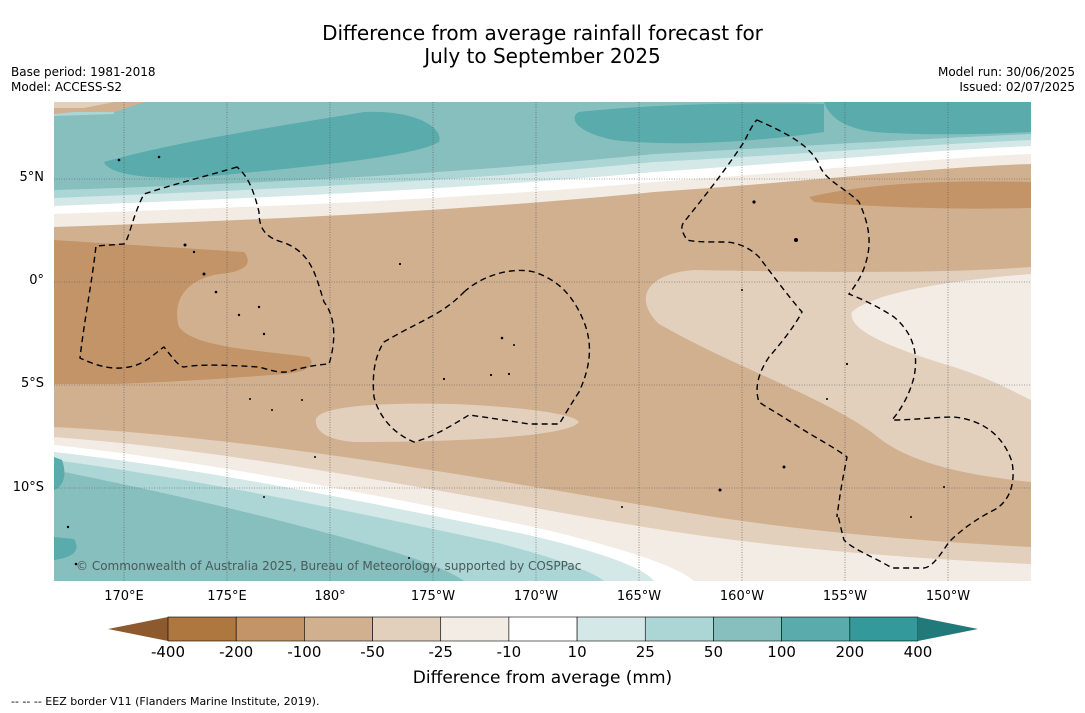 The width and height of the screenshot is (1085, 713). I want to click on lon-label-170w: 170°W, so click(536, 596).